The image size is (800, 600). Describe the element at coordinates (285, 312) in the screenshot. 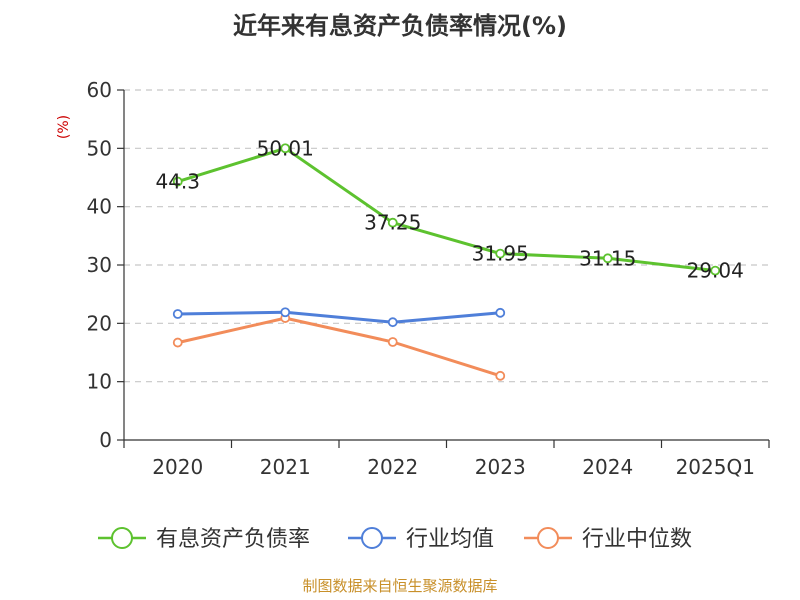

I see `data-point-s1-2021` at that location.